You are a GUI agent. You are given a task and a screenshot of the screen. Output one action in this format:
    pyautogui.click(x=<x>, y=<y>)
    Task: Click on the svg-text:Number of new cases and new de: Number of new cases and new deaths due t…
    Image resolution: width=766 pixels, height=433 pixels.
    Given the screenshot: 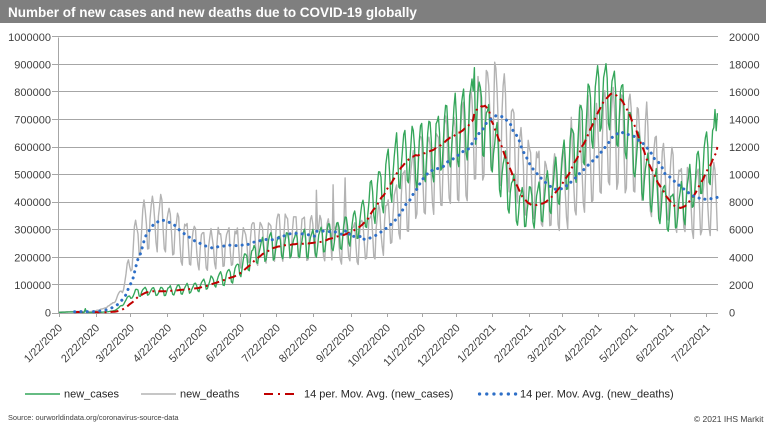 What is the action you would take?
    pyautogui.click(x=212, y=12)
    